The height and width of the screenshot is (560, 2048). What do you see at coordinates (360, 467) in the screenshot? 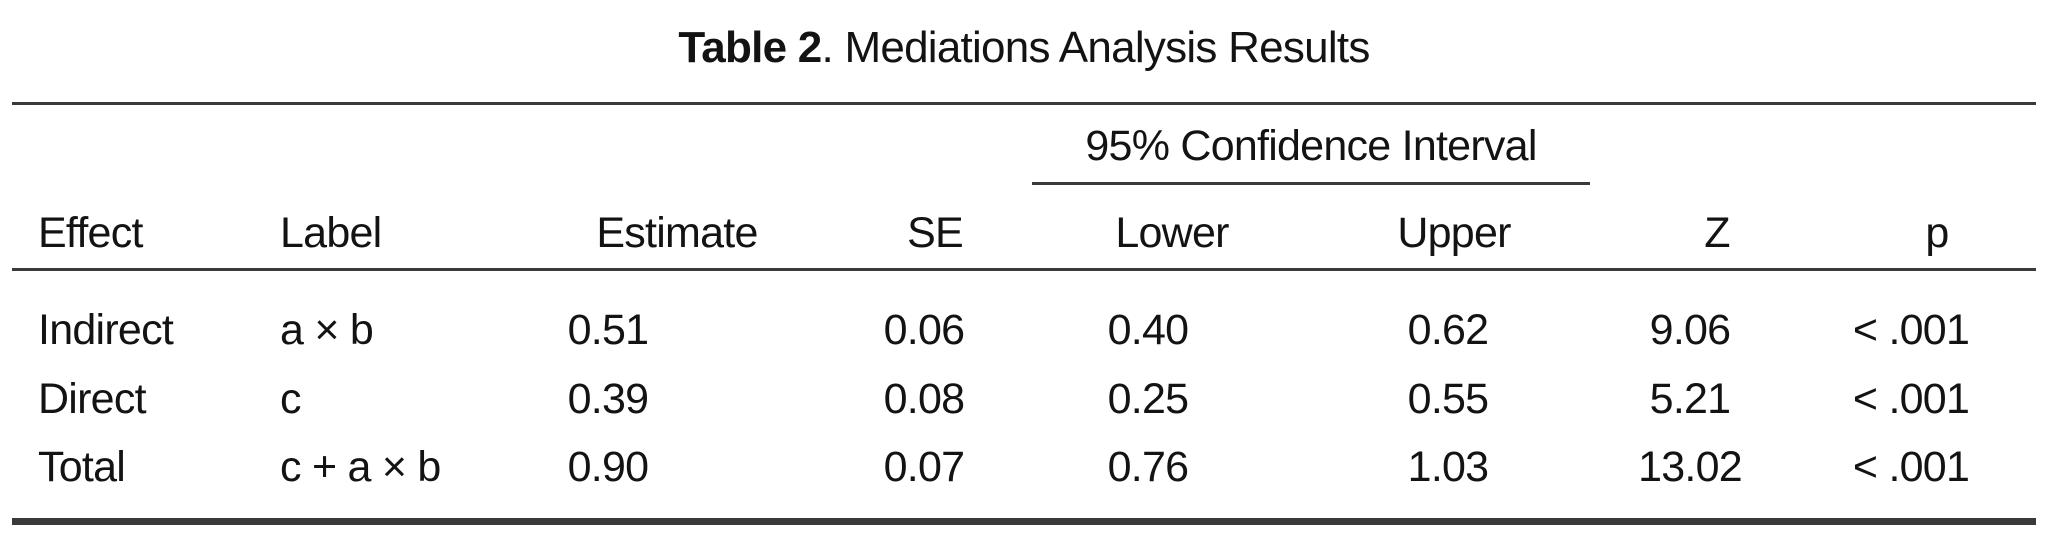
I see `cell-label: c + a × b` at bounding box center [360, 467].